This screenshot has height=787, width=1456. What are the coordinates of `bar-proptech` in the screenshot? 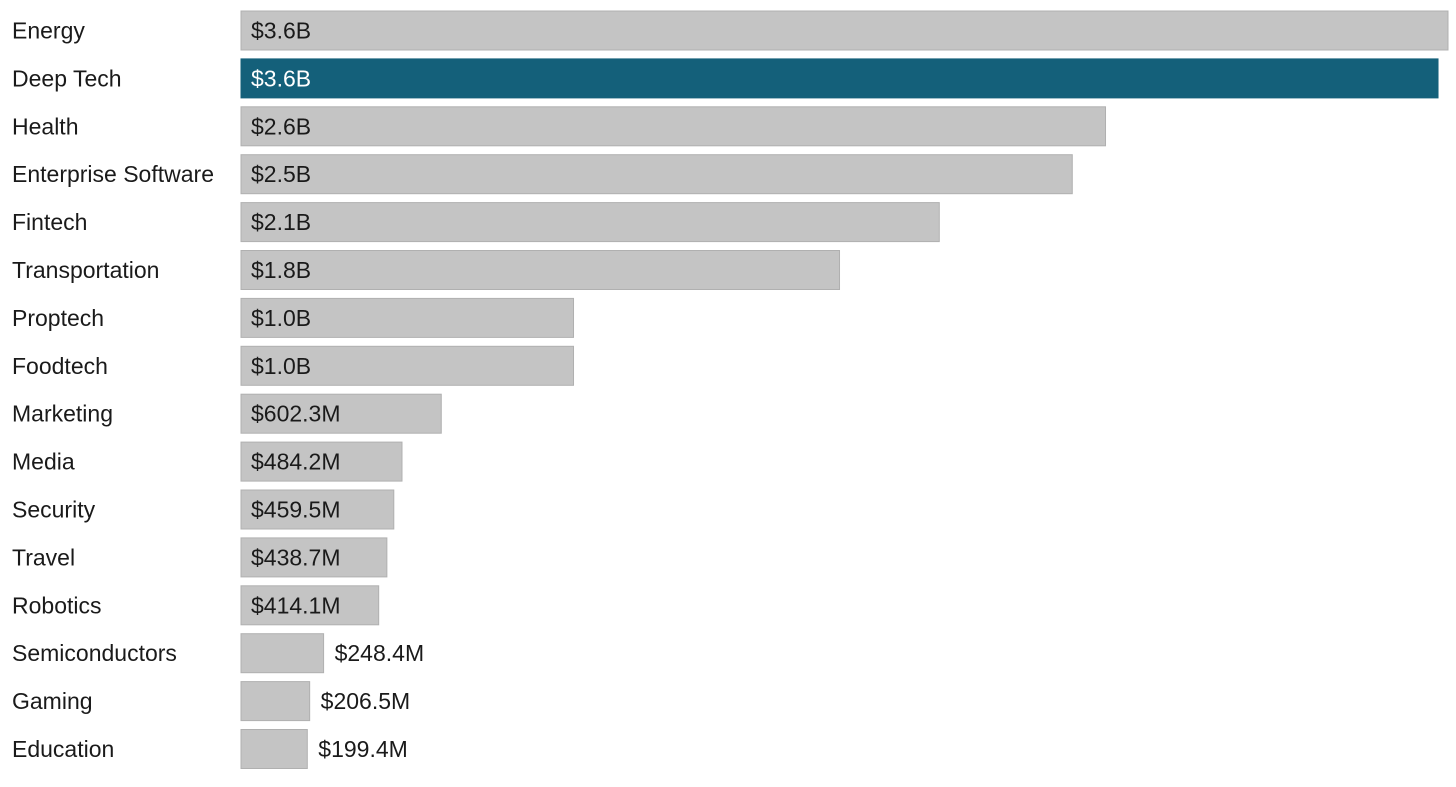 It's located at (407, 317).